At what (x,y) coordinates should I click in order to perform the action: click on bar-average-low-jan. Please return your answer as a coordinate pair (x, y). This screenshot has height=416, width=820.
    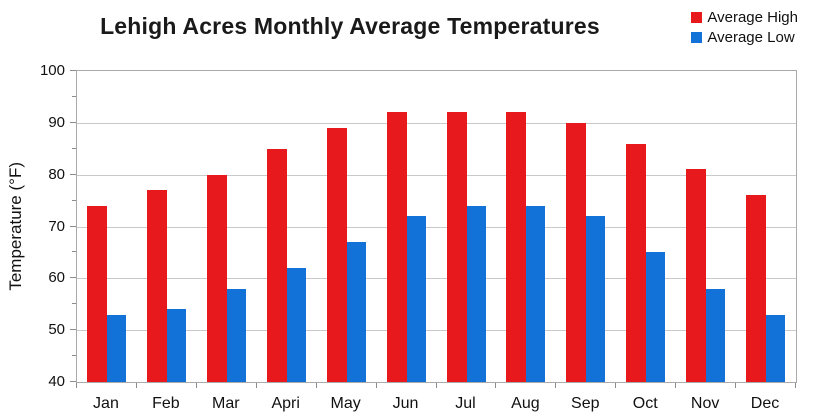
    Looking at the image, I should click on (116, 348).